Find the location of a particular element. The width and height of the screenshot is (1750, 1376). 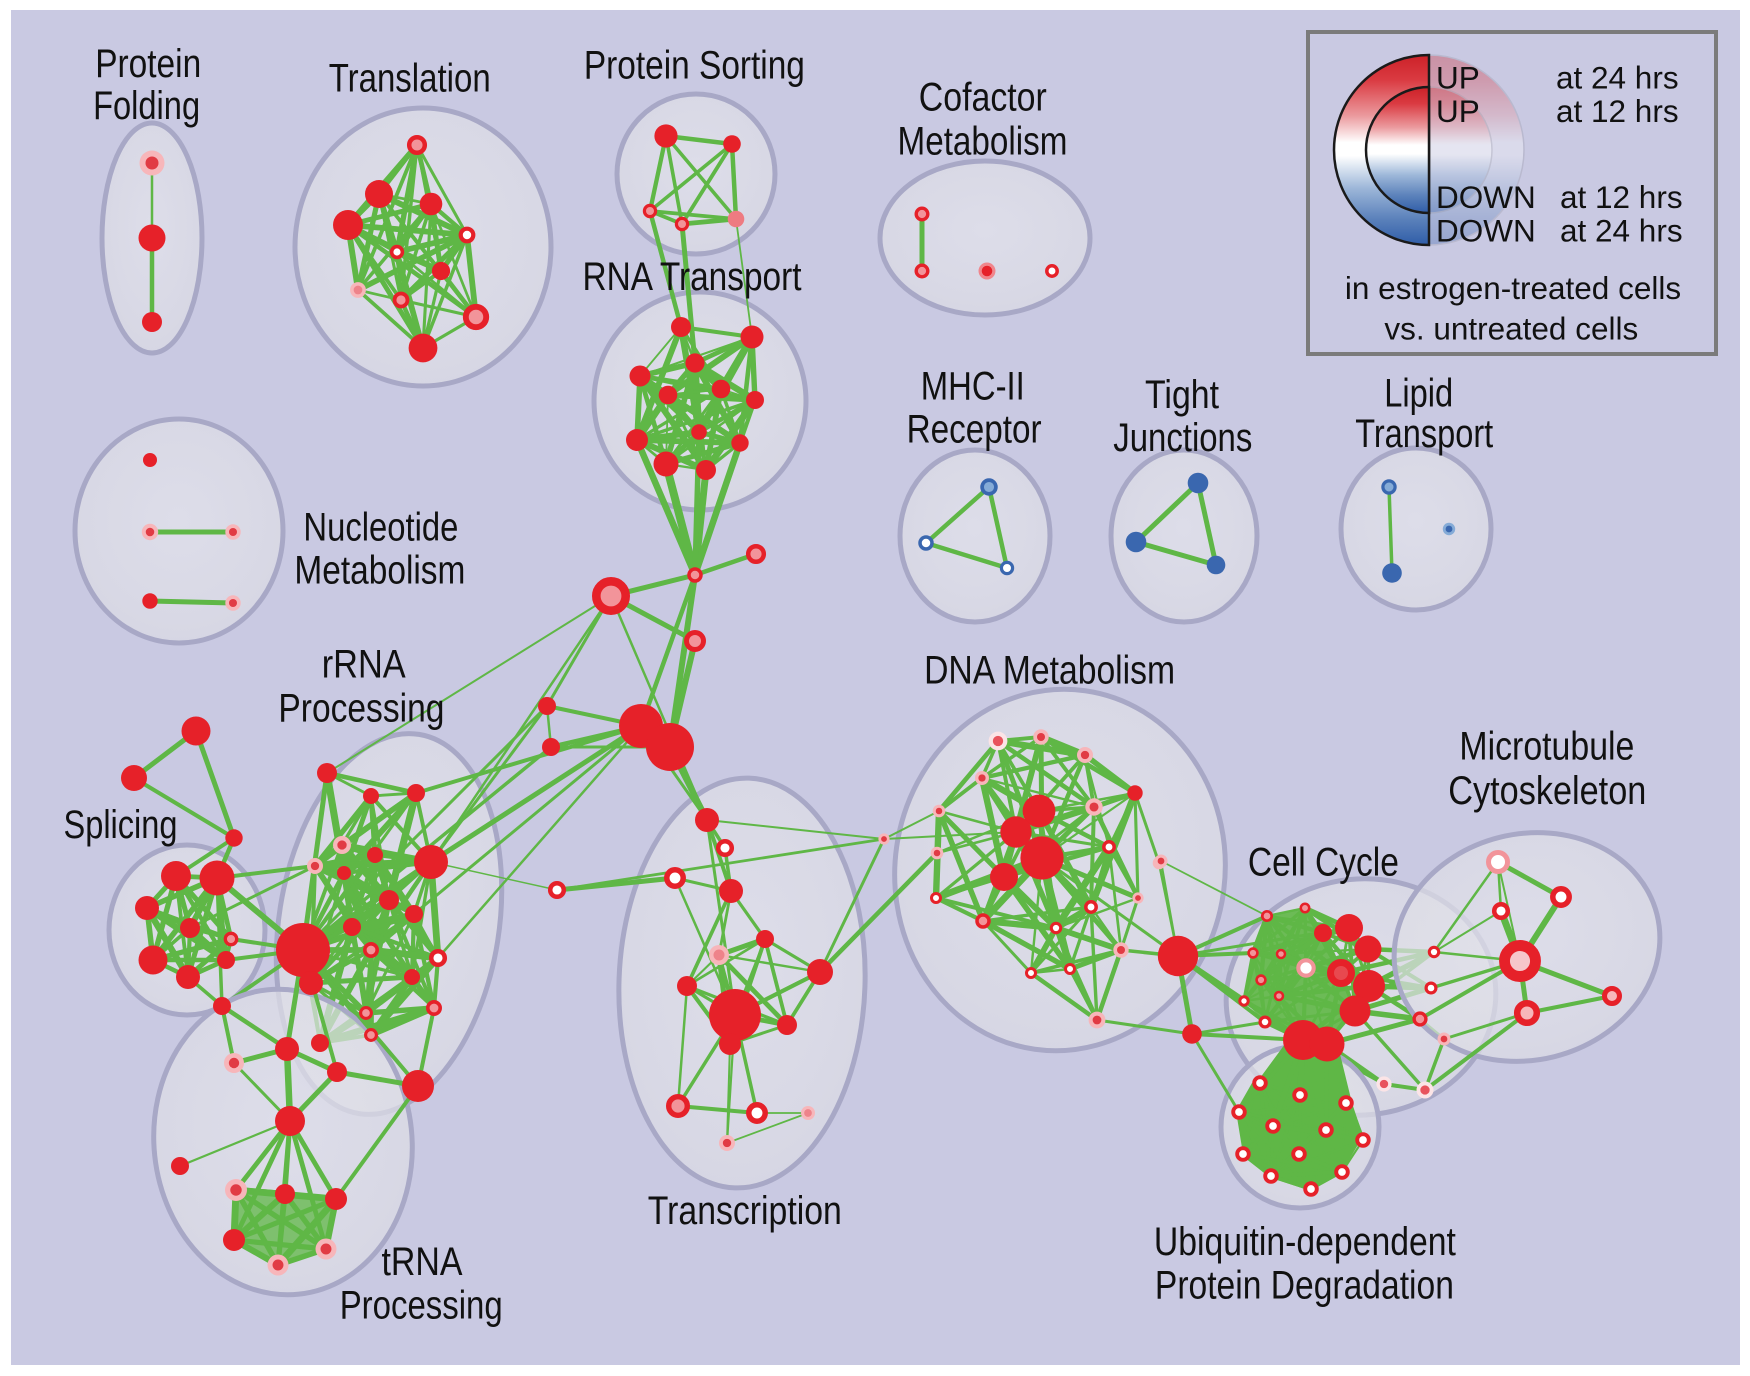

svg-text: rRNA is located at coordinates (364, 665).